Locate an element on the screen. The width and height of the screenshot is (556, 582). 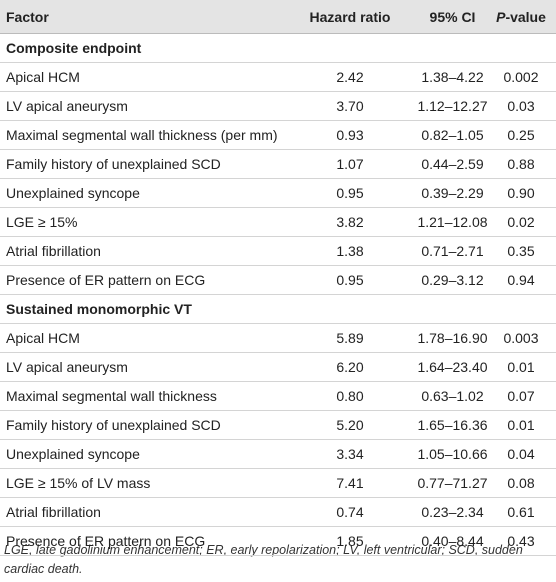
header-cell: Factor is located at coordinates (27, 17).